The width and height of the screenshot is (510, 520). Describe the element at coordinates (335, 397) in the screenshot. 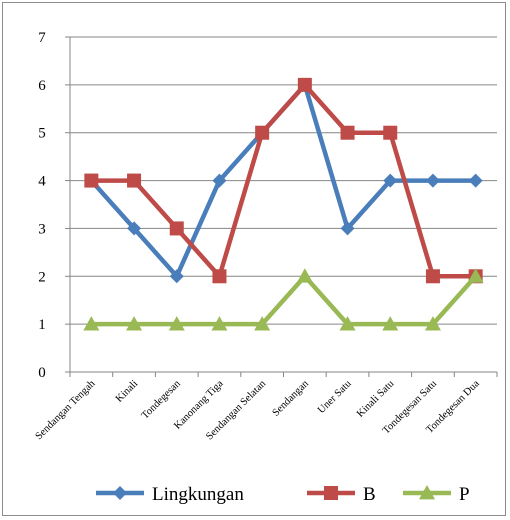

I see `x-category-label-uner-satu: Uner Satu` at that location.